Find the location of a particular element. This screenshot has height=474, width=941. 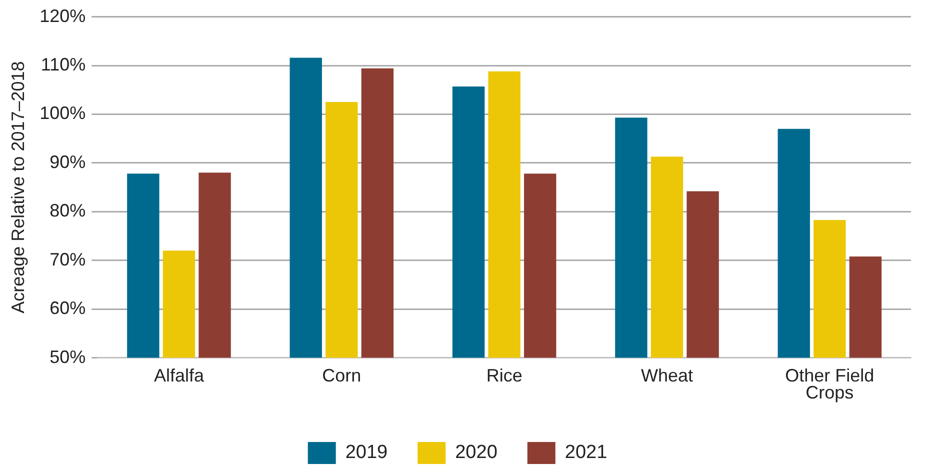

x-tick-label: Wheat is located at coordinates (667, 375).